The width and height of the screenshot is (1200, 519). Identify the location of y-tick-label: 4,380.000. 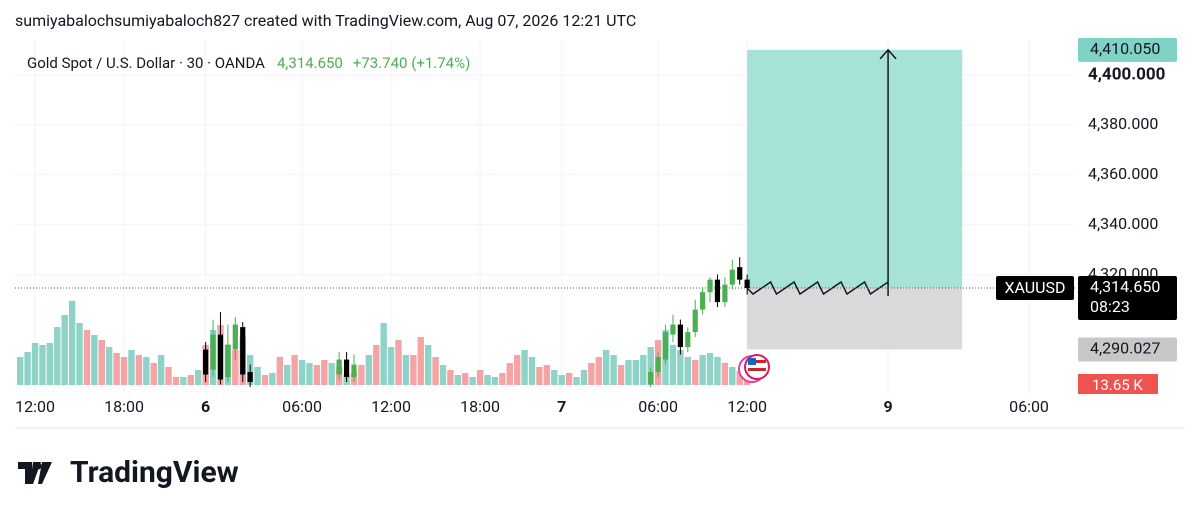
(1123, 123).